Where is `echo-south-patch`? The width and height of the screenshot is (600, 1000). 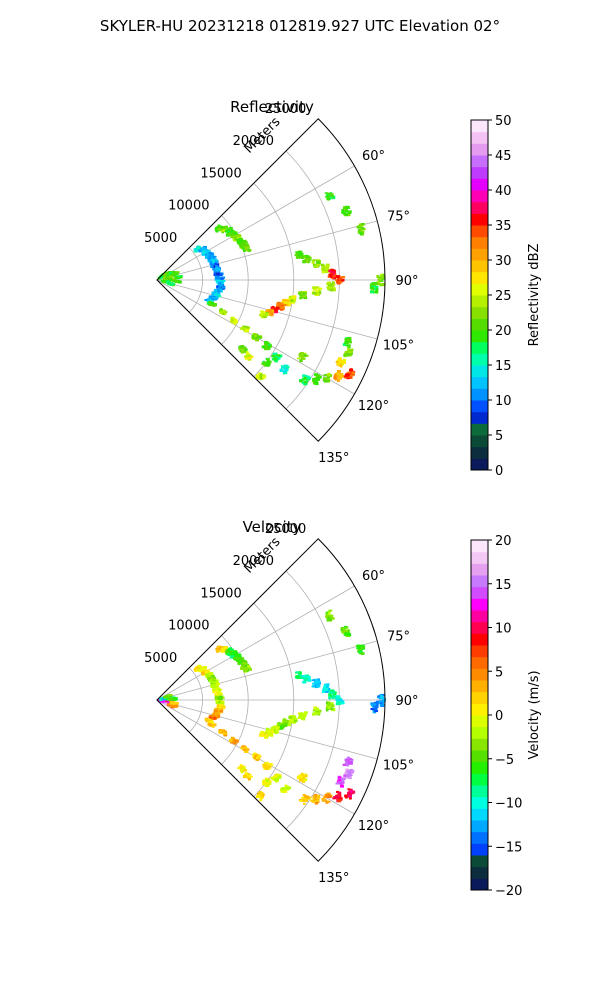 echo-south-patch is located at coordinates (273, 362).